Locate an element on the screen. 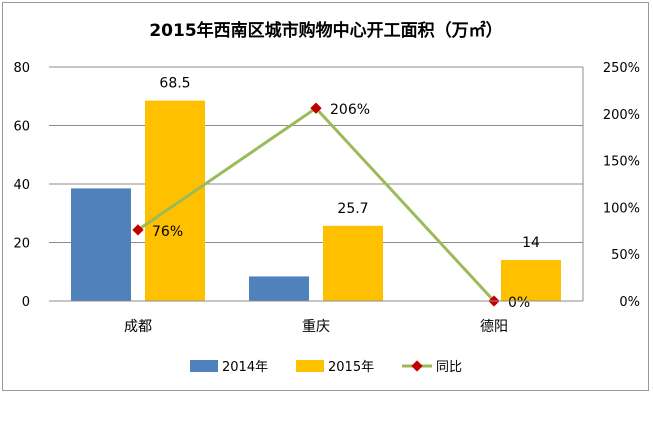  y-tick-label: 40 is located at coordinates (21, 185).